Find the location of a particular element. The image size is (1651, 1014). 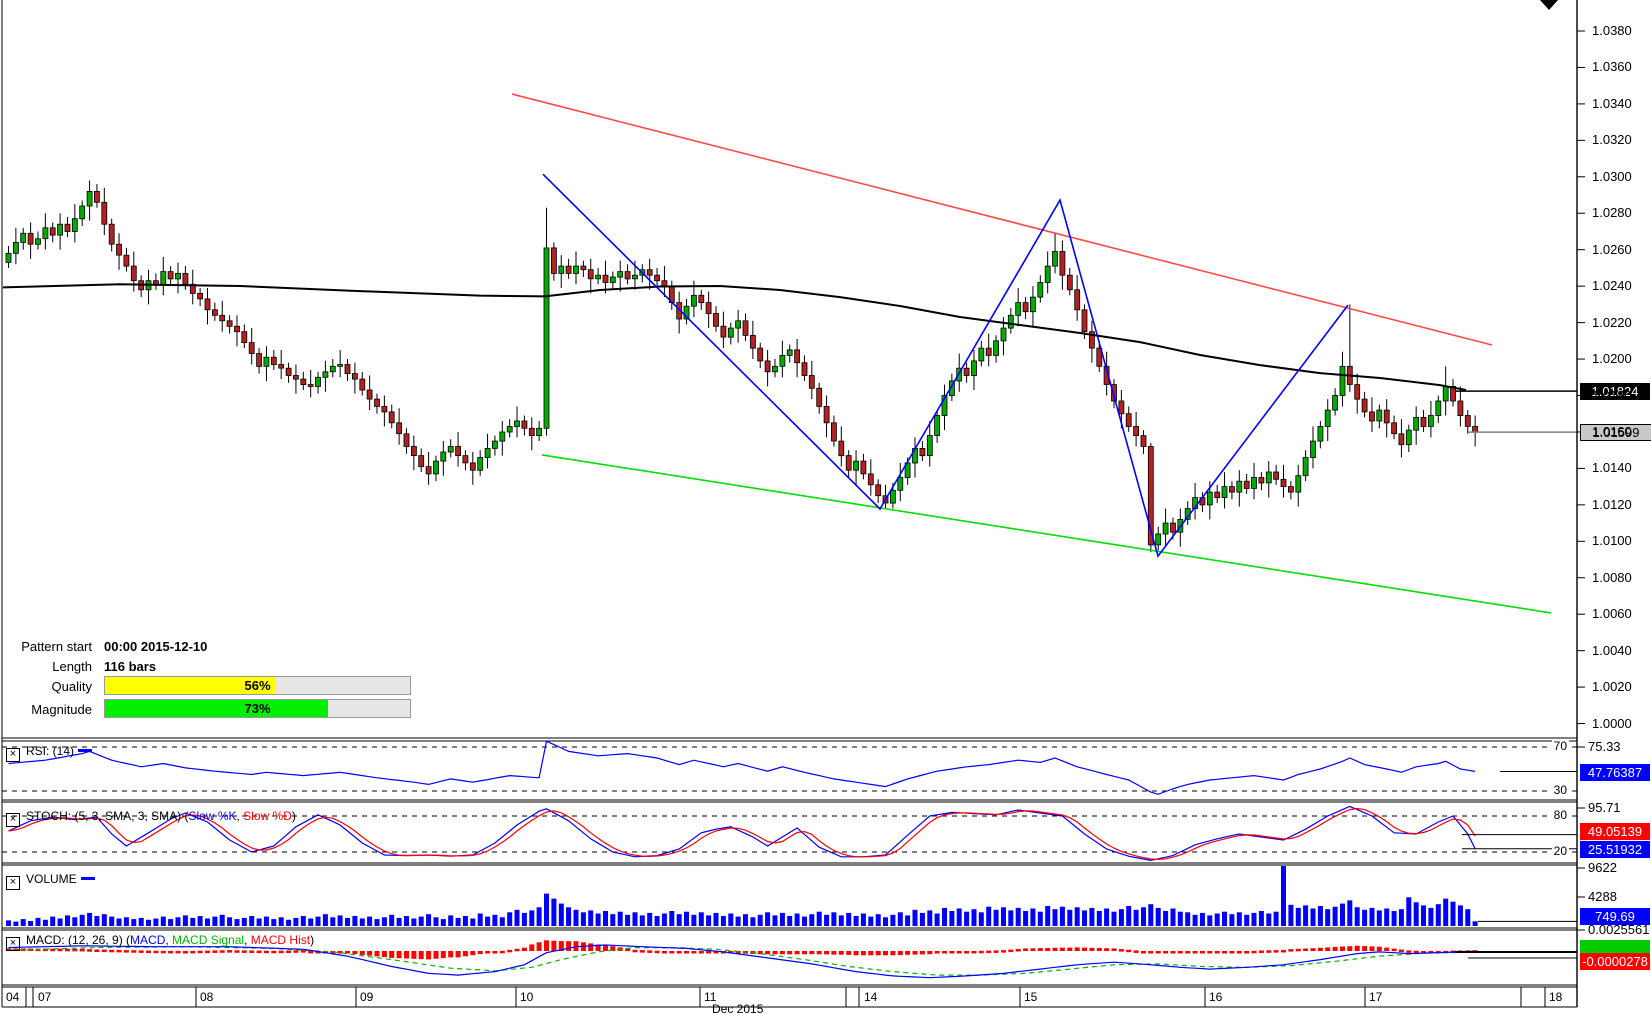

stoch-lines is located at coordinates (742, 833).